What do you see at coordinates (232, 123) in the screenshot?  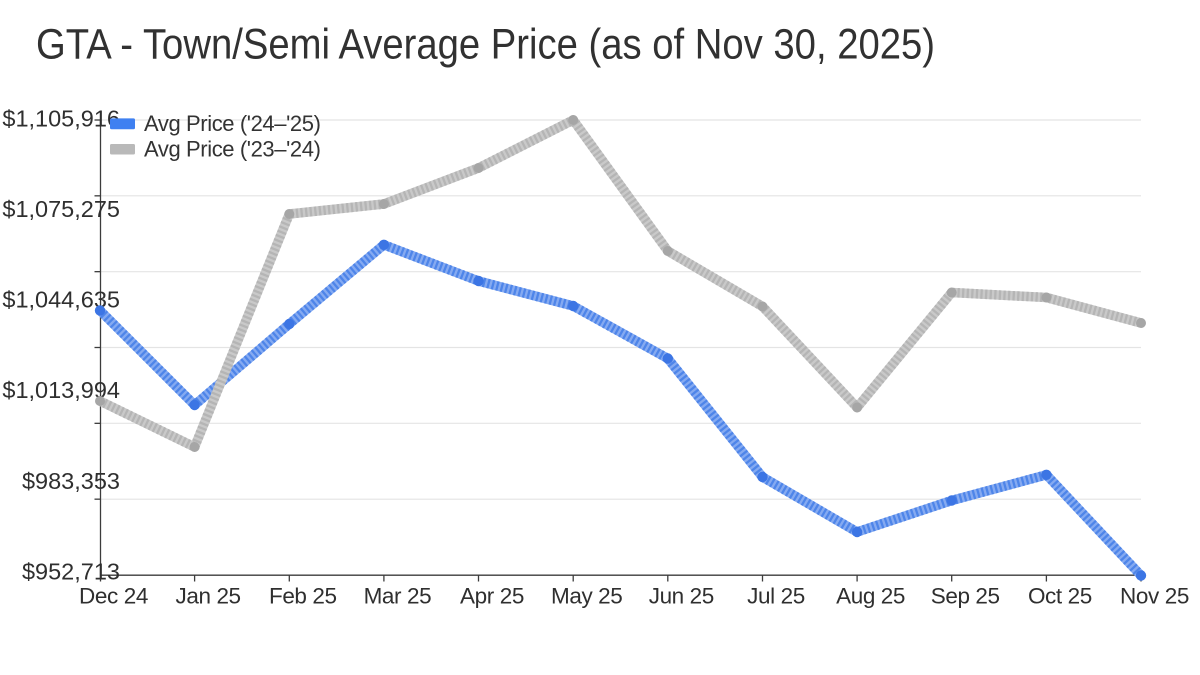 I see `svg-text: Avg Price ('24–'25)` at bounding box center [232, 123].